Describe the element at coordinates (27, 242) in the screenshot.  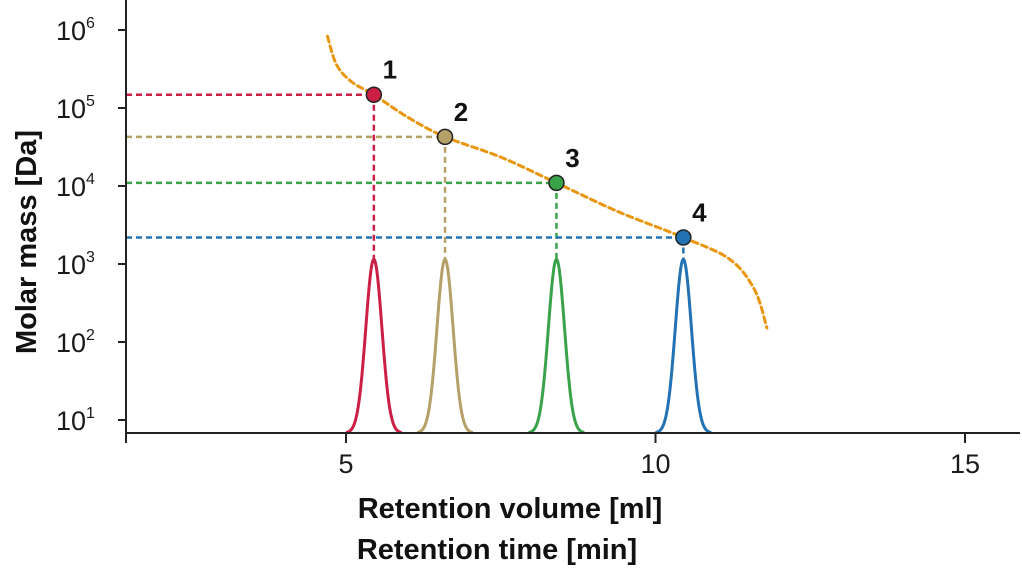
I see `y-axis-title: Molar mass [Da]` at that location.